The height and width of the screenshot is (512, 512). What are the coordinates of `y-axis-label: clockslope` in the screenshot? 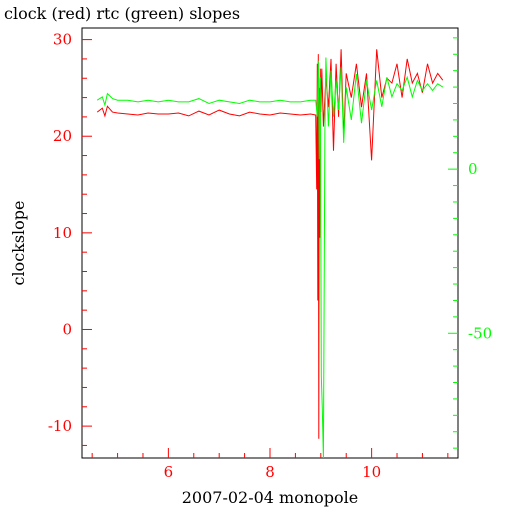 It's located at (18, 242).